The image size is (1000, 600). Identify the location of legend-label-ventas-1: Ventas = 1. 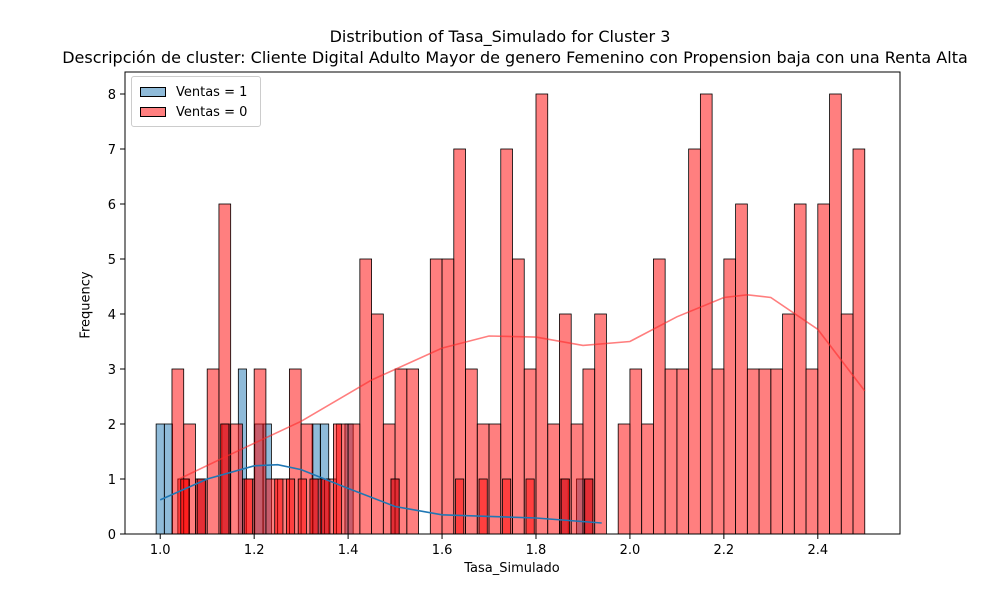
(212, 92).